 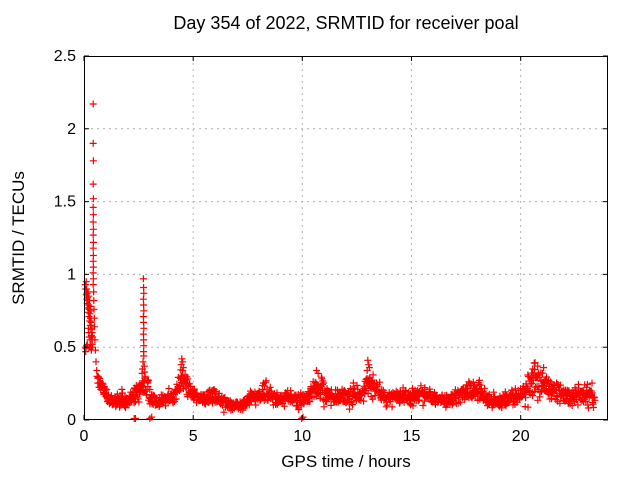 I want to click on y-tick-label: 0.5, so click(x=65, y=347).